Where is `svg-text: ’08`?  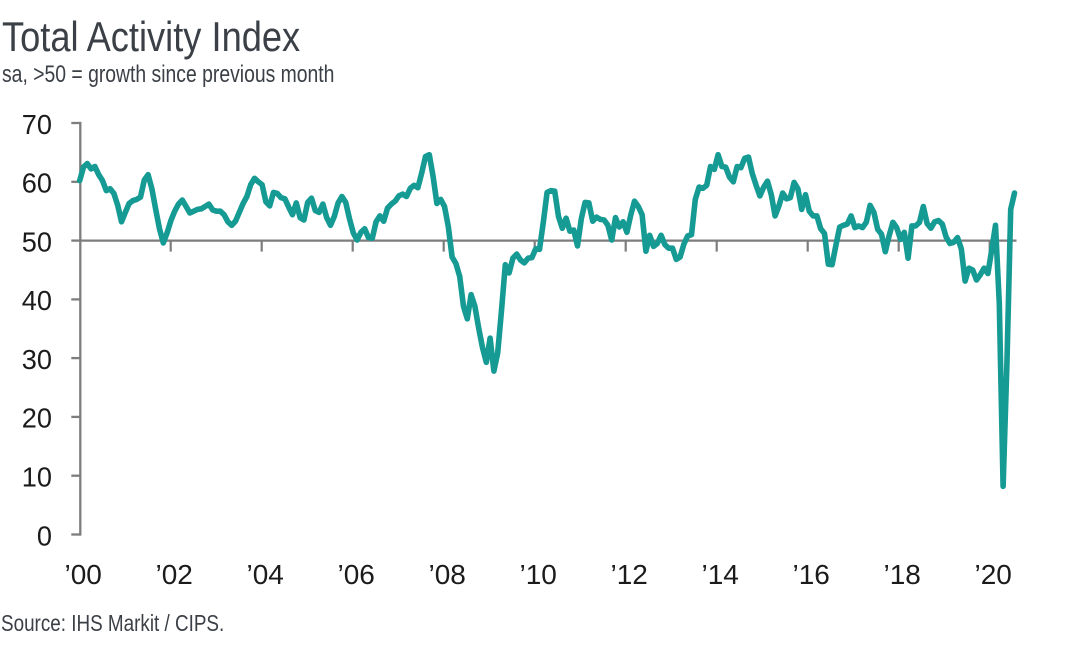 svg-text: ’08 is located at coordinates (447, 574).